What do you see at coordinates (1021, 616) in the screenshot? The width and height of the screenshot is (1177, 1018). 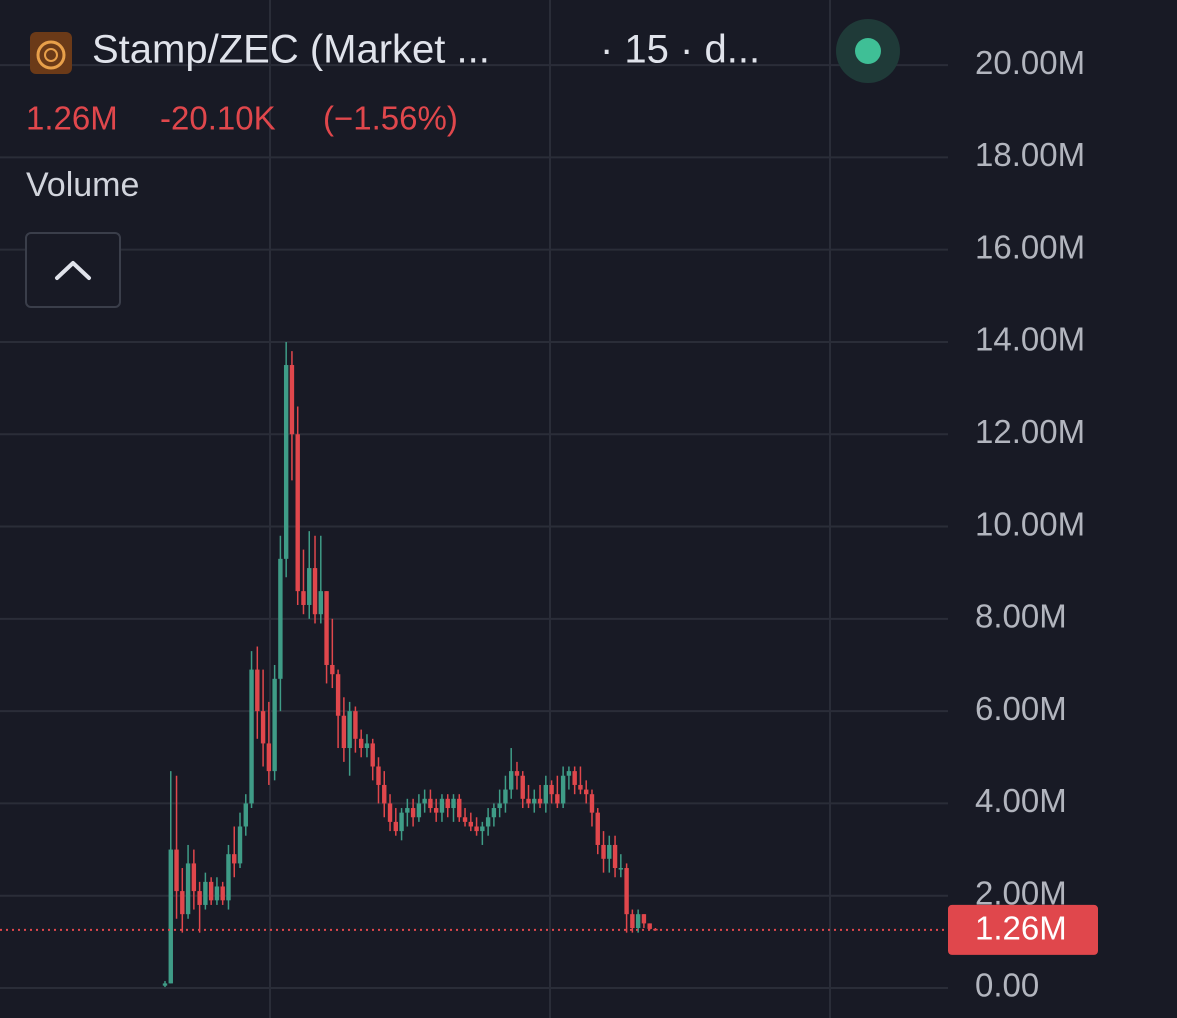 I see `y-tick-label: 8.00M` at bounding box center [1021, 616].